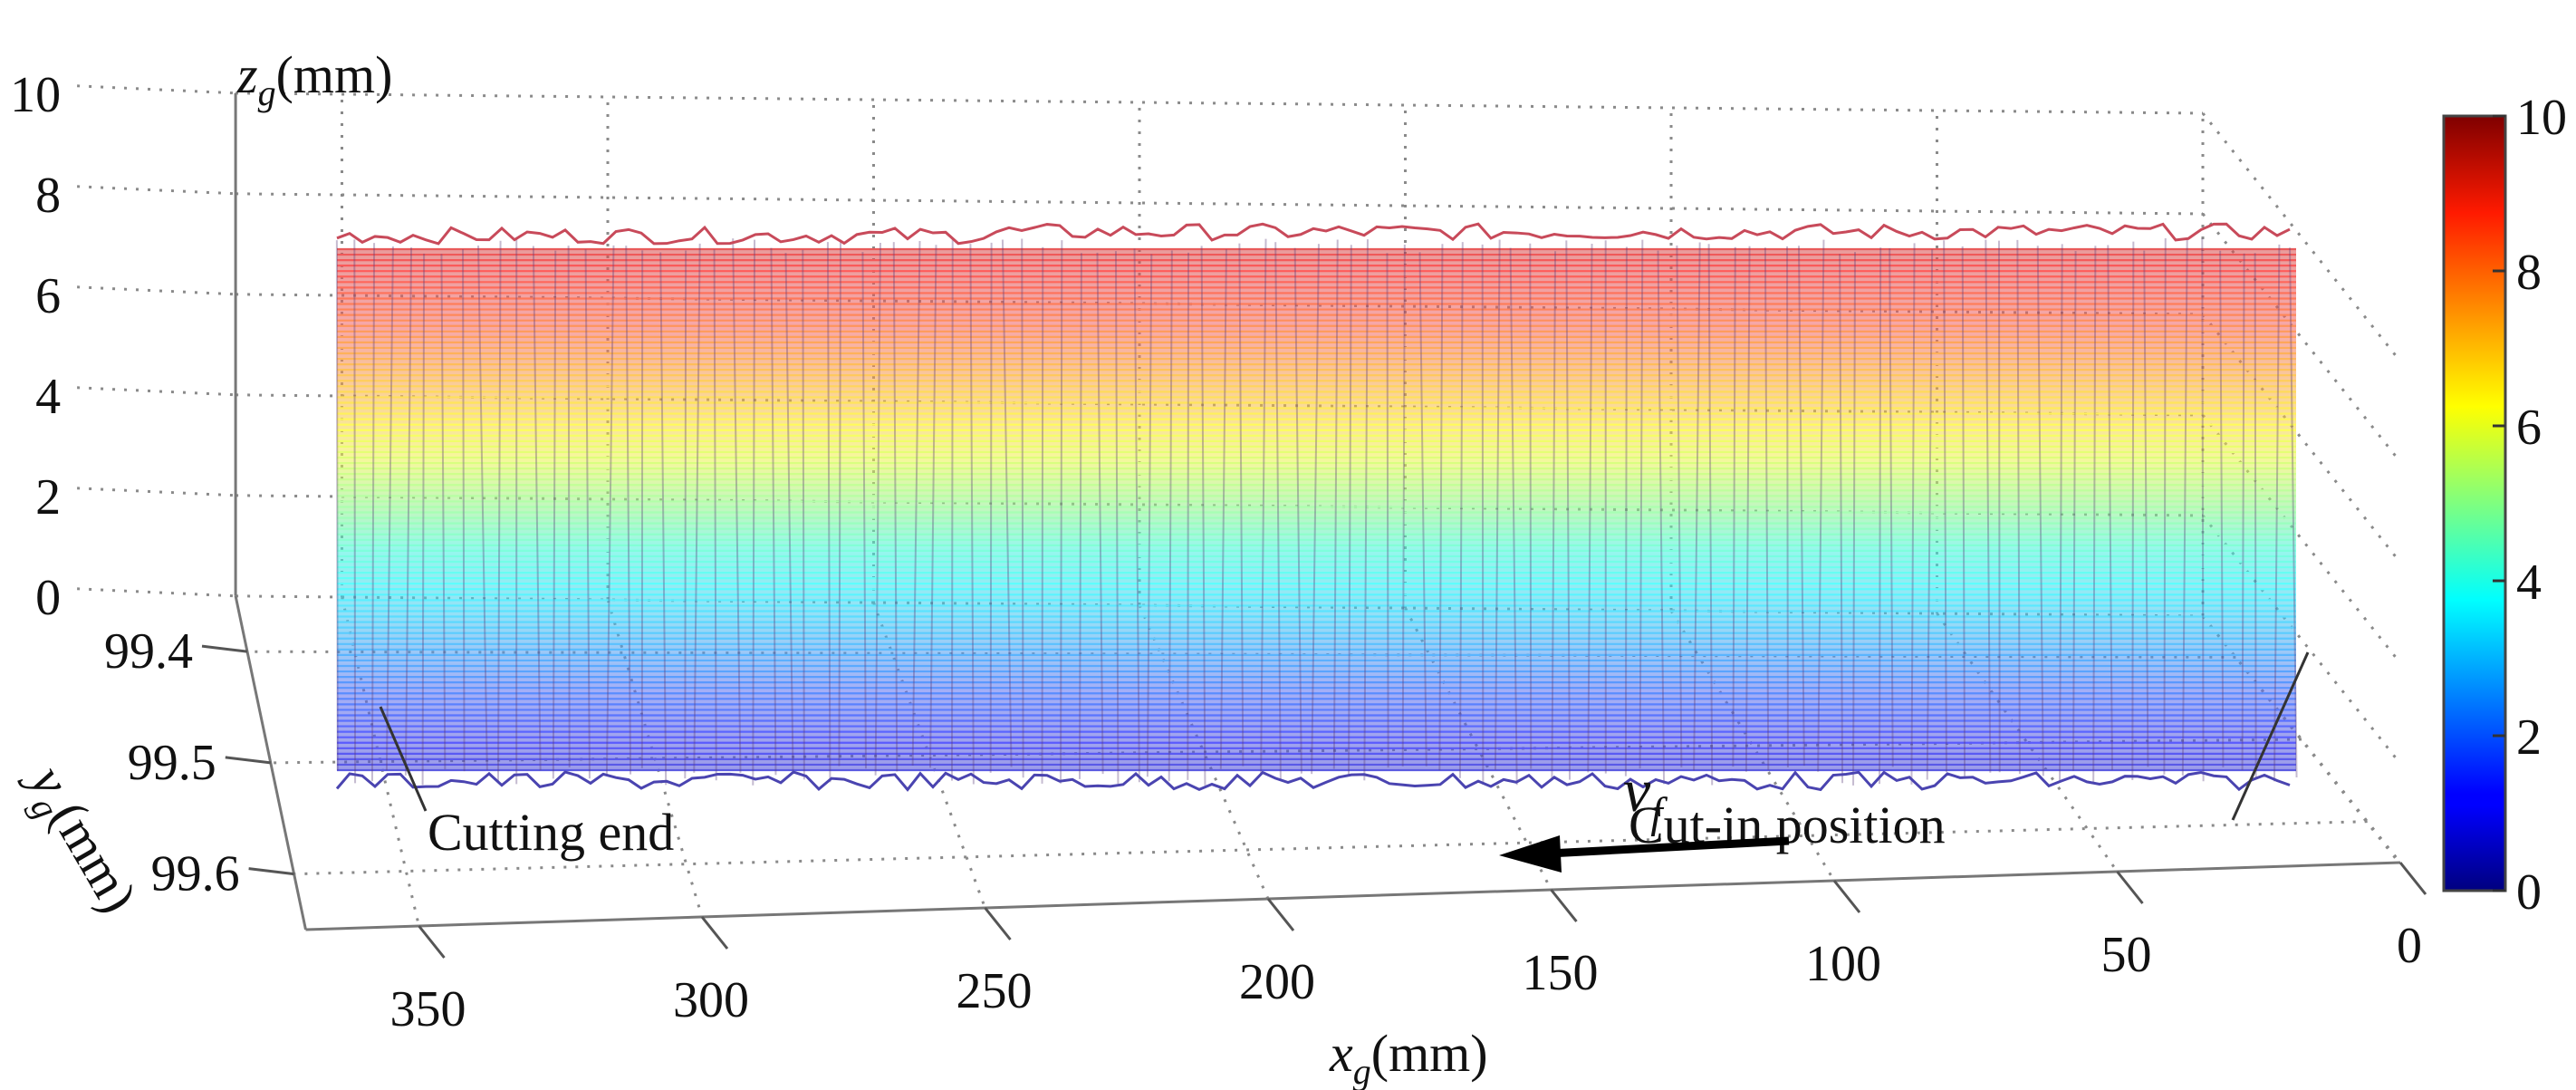 The width and height of the screenshot is (2576, 1090). What do you see at coordinates (1843, 964) in the screenshot?
I see `x-tick-label: 100` at bounding box center [1843, 964].